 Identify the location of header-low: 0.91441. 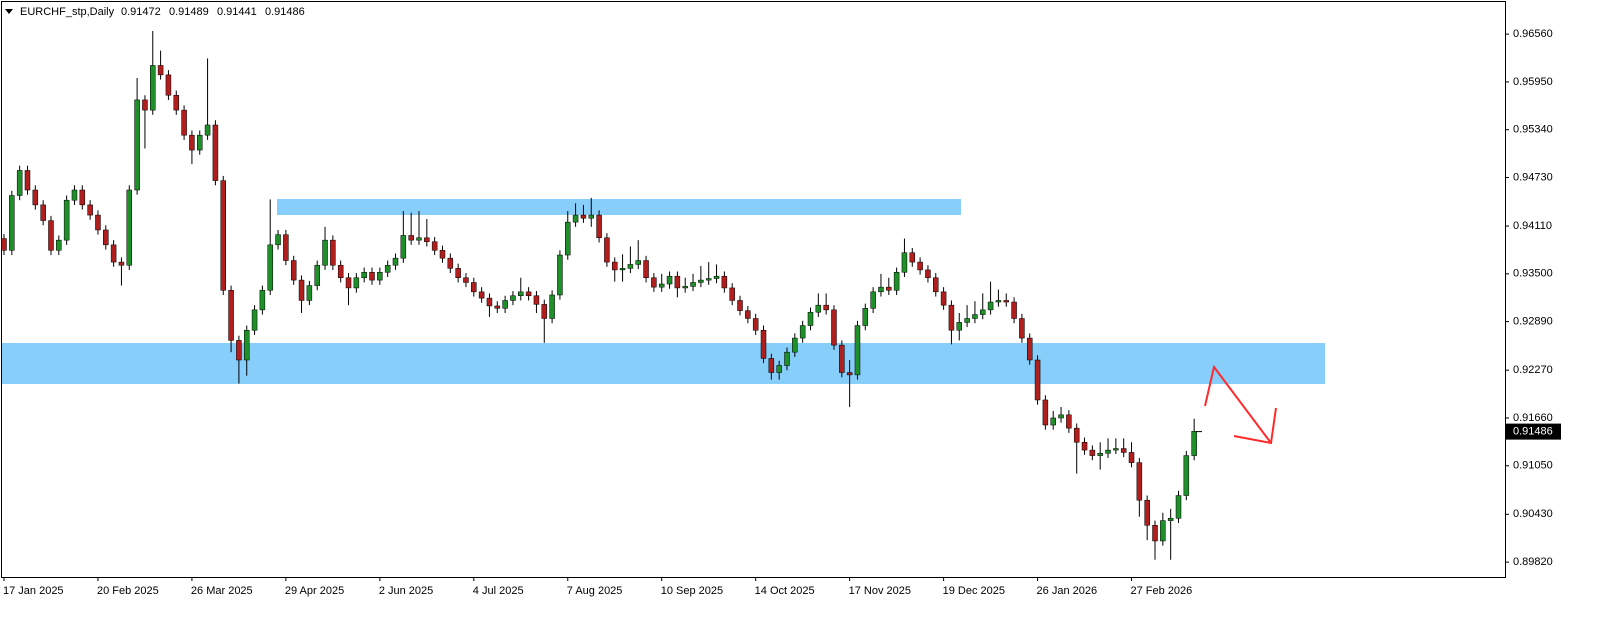
(237, 12).